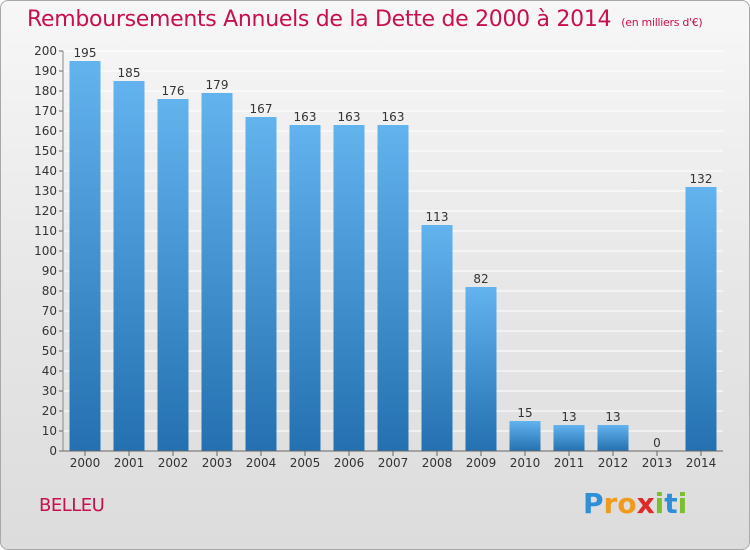 Image resolution: width=750 pixels, height=550 pixels. I want to click on y-tick-label: 80, so click(49, 291).